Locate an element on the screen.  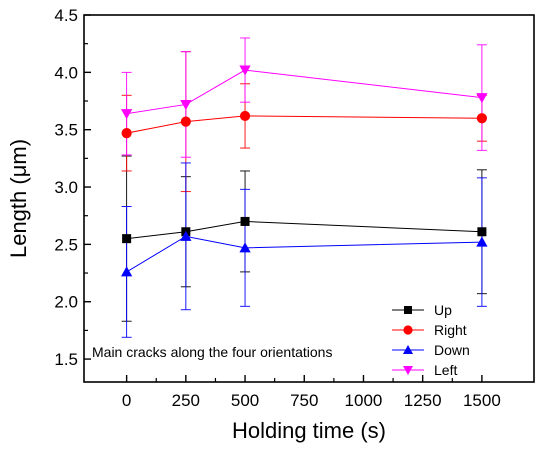
y-tick-label: 3.0 is located at coordinates (66, 187).